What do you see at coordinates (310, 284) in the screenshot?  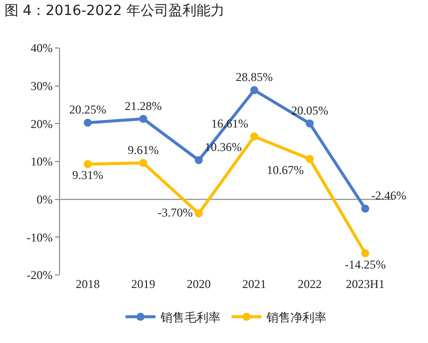 I see `x-tick-label: 2022` at bounding box center [310, 284].